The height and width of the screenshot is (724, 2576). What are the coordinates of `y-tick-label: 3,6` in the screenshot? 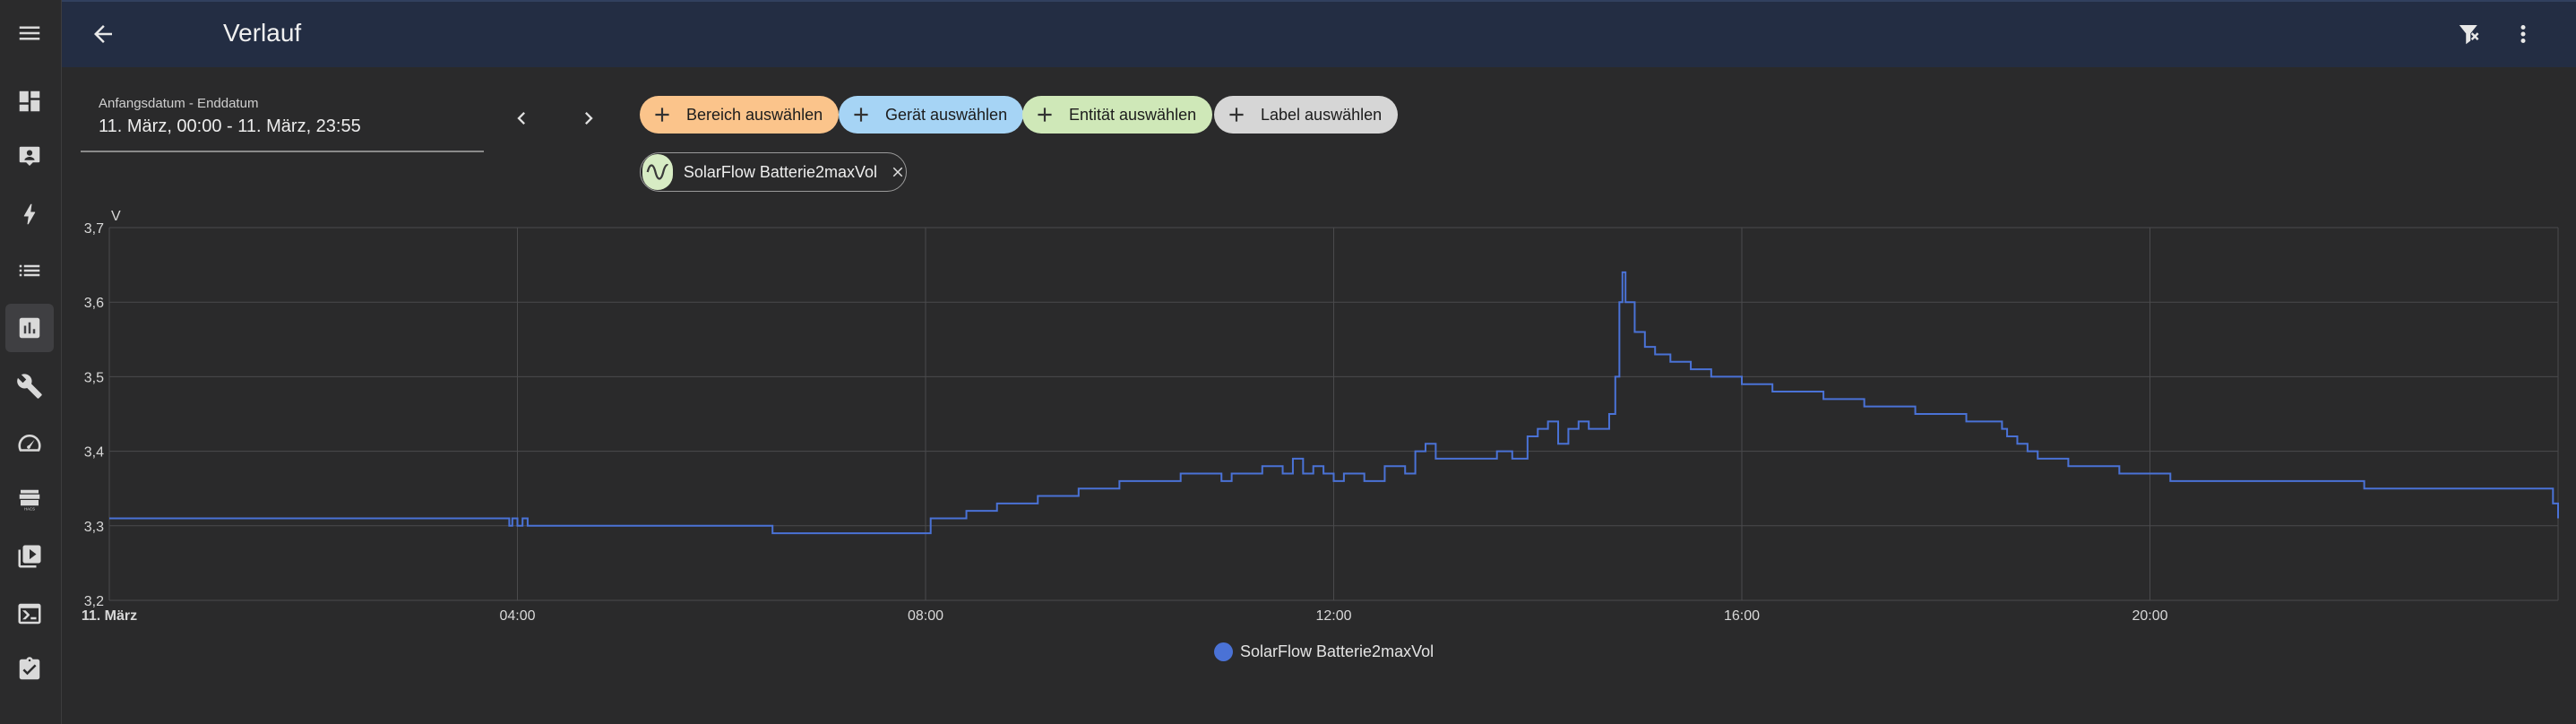 It's located at (94, 303).